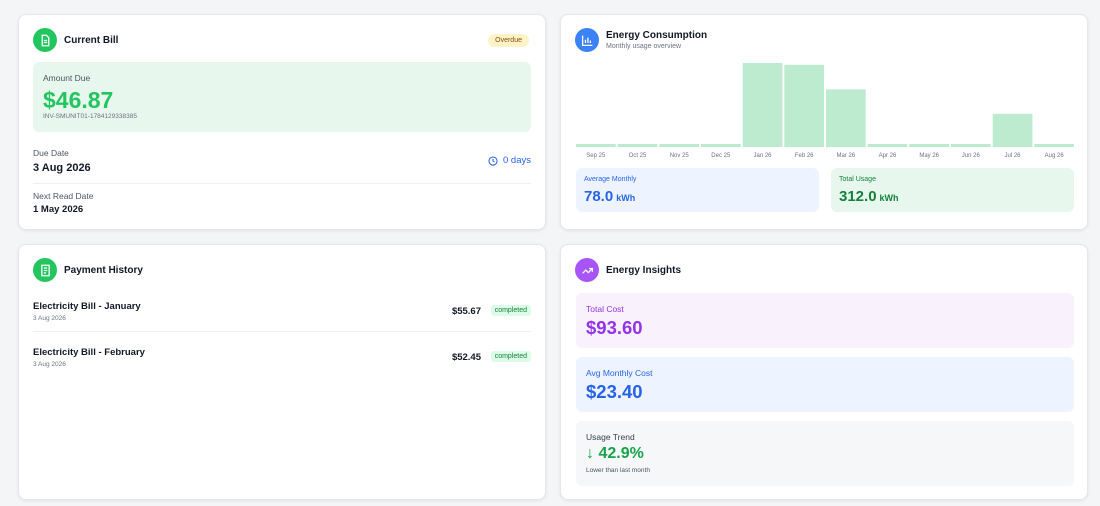 The height and width of the screenshot is (506, 1100). I want to click on average-monthly-value: 78.0 kWh, so click(609, 196).